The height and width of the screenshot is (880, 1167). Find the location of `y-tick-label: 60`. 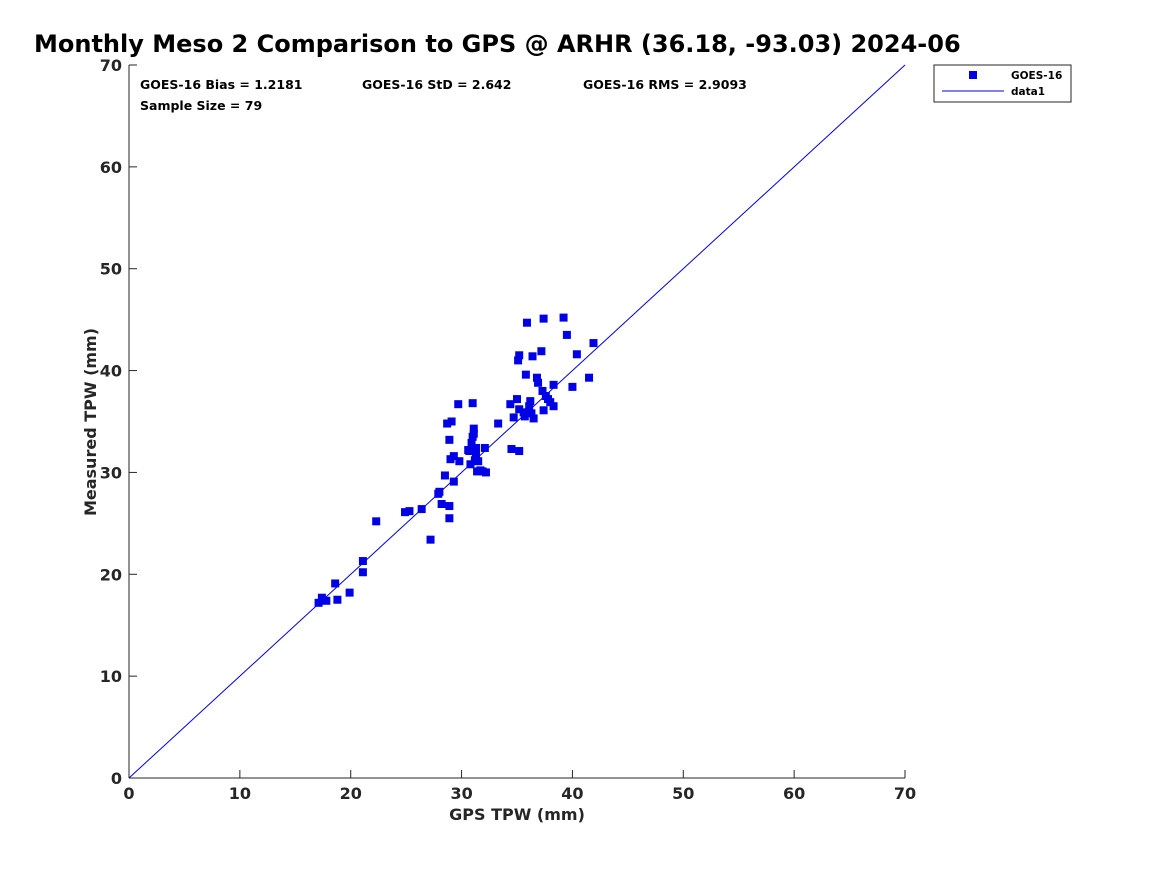

y-tick-label: 60 is located at coordinates (111, 167).